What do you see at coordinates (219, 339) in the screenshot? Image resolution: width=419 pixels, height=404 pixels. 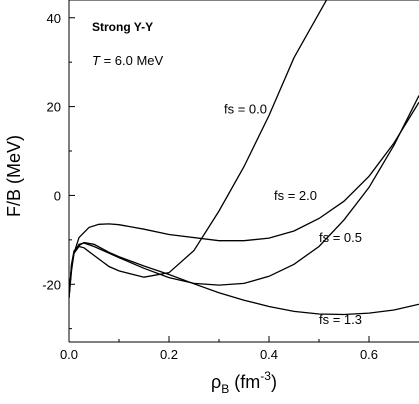 I see `x-axis-ticks` at bounding box center [219, 339].